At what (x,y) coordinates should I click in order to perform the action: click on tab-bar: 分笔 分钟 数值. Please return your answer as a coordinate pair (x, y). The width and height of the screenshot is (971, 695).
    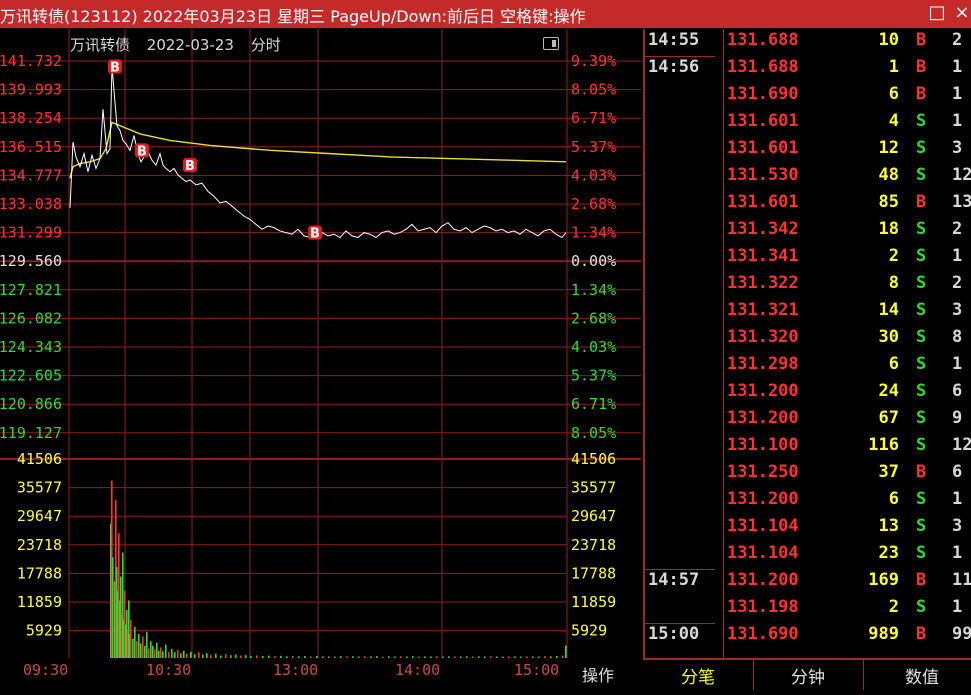
    Looking at the image, I should click on (807, 674).